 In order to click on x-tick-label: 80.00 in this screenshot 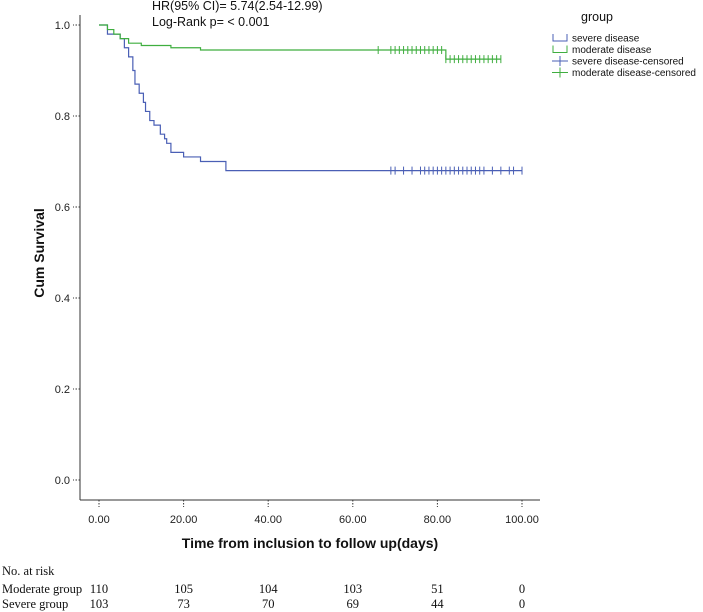, I will do `click(438, 520)`.